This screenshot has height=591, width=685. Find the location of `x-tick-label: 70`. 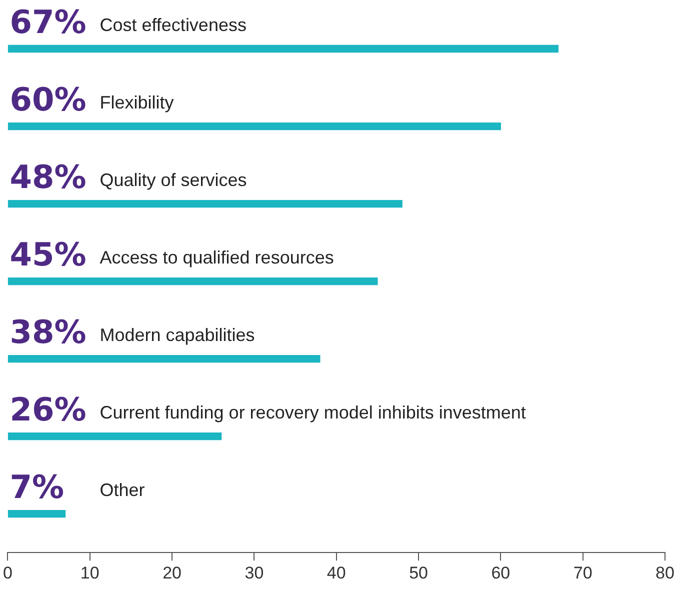

x-tick-label: 70 is located at coordinates (582, 572).